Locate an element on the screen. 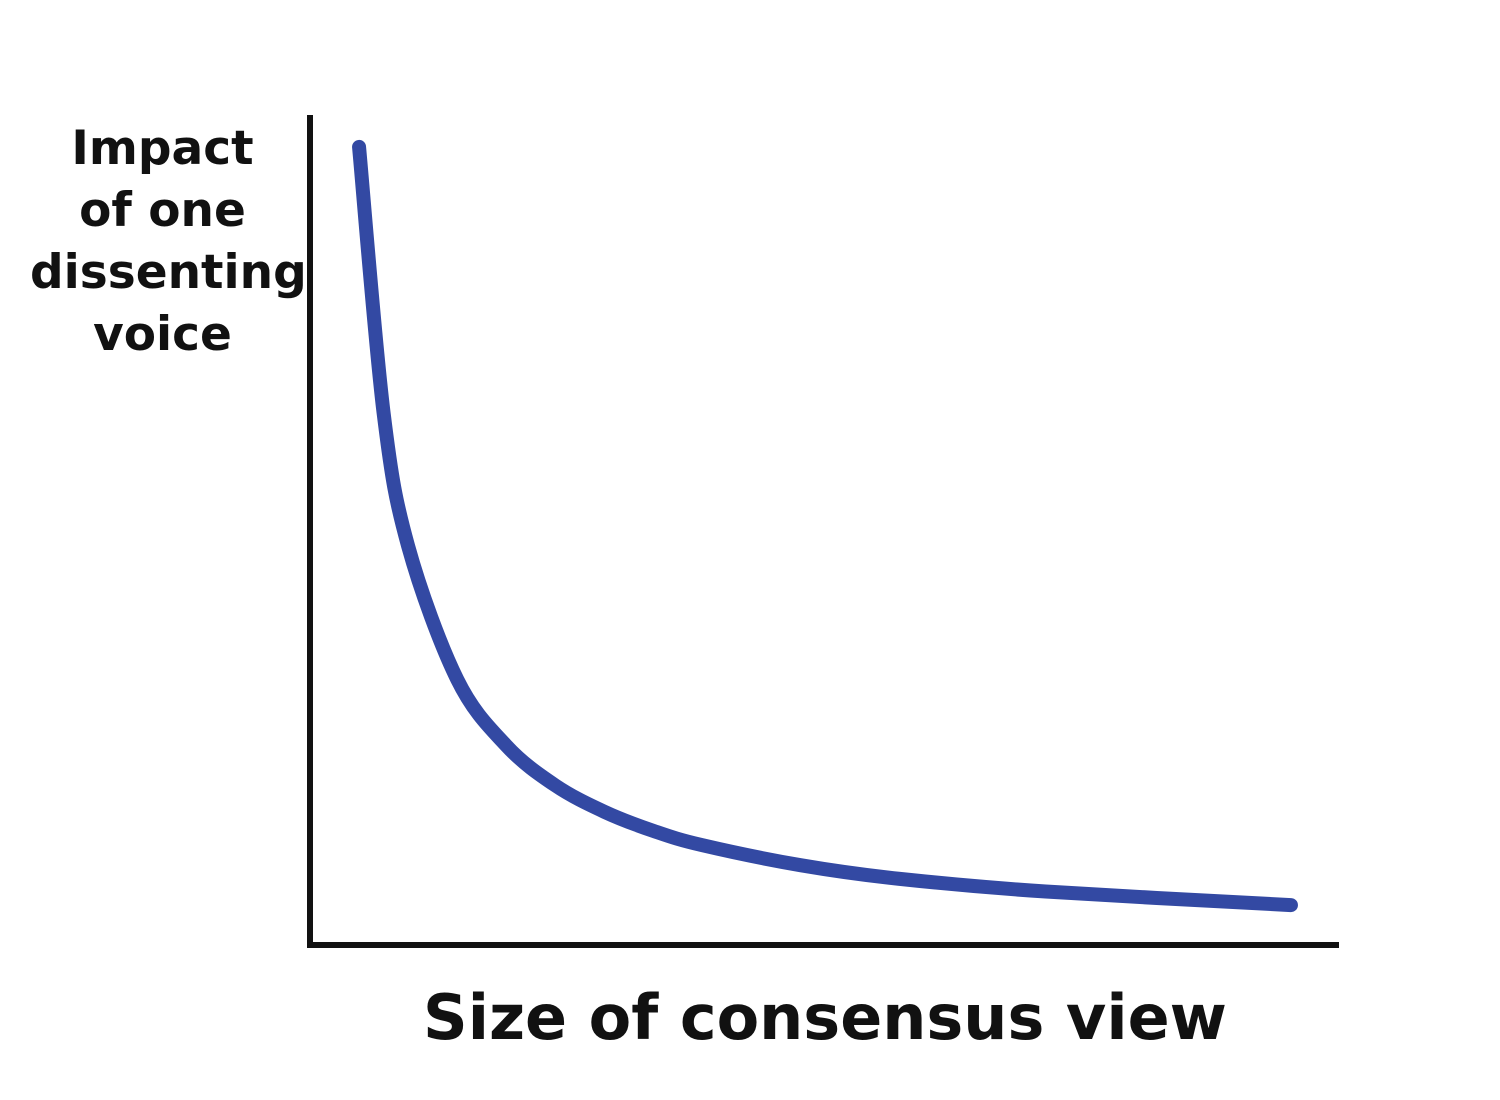 This screenshot has height=1100, width=1500. y-axis-label-line-3: dissenting is located at coordinates (168, 272).